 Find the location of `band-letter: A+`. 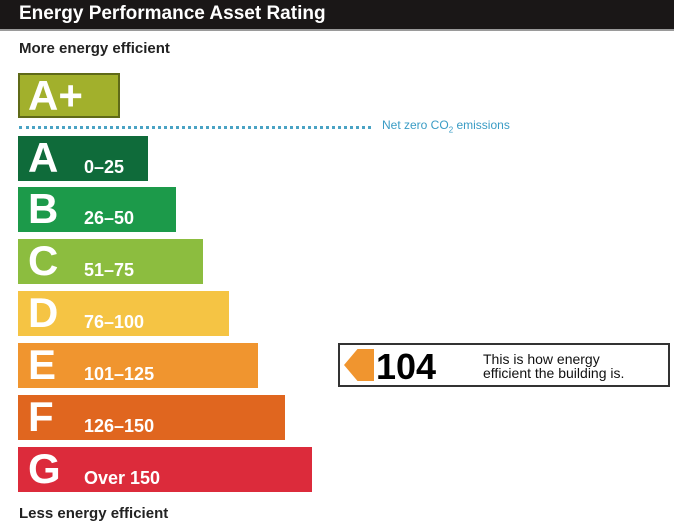

band-letter: A+ is located at coordinates (55, 95).